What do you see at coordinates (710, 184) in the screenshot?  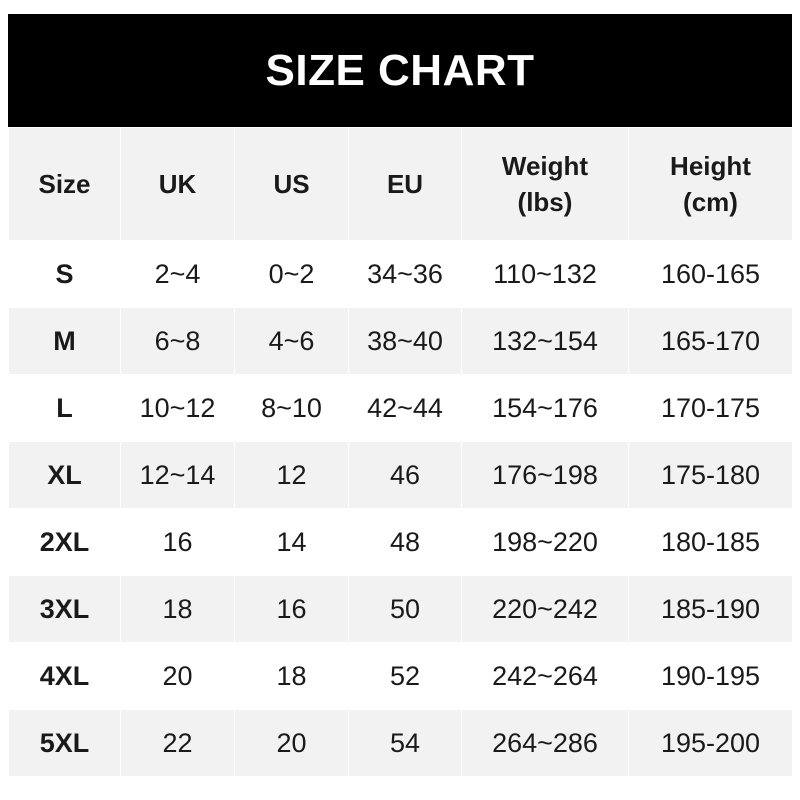 I see `header-height: Height (cm)` at bounding box center [710, 184].